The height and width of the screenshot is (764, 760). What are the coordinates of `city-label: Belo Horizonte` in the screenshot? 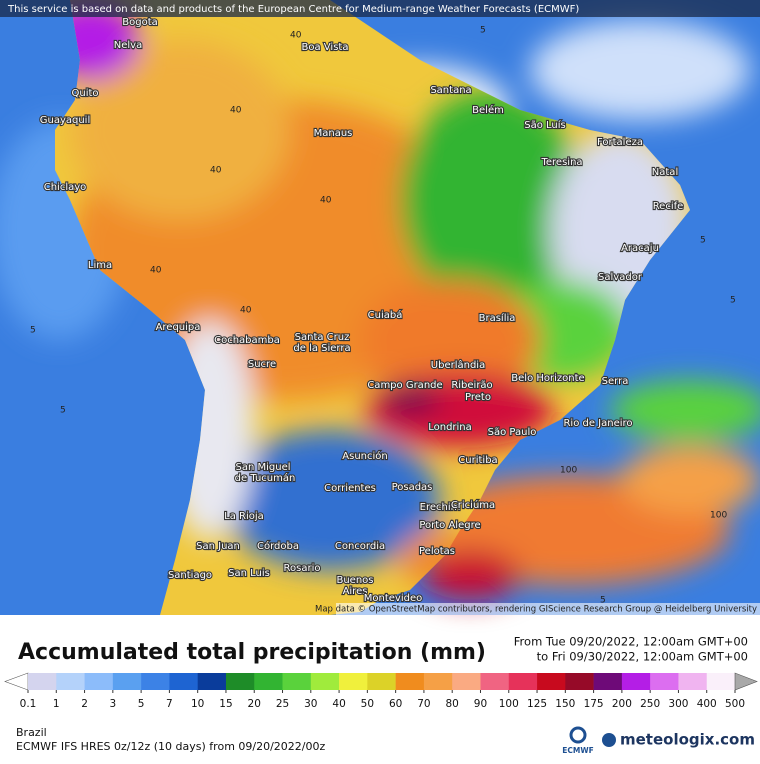 It's located at (547, 378).